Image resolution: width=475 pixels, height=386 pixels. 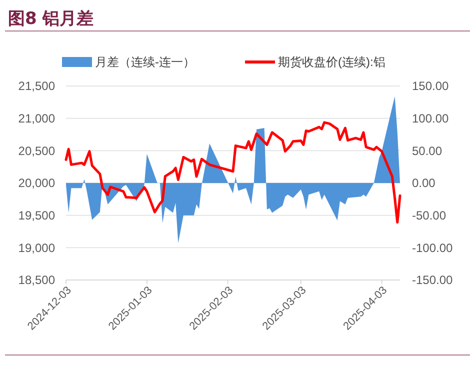 I want to click on y2-tick-label: 100.00, so click(x=431, y=119).